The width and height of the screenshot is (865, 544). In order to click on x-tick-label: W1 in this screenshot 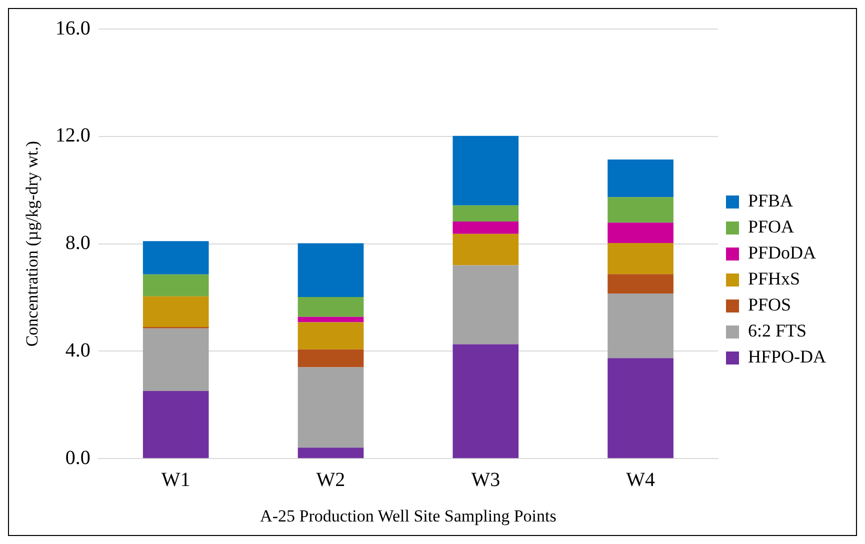, I will do `click(175, 479)`.